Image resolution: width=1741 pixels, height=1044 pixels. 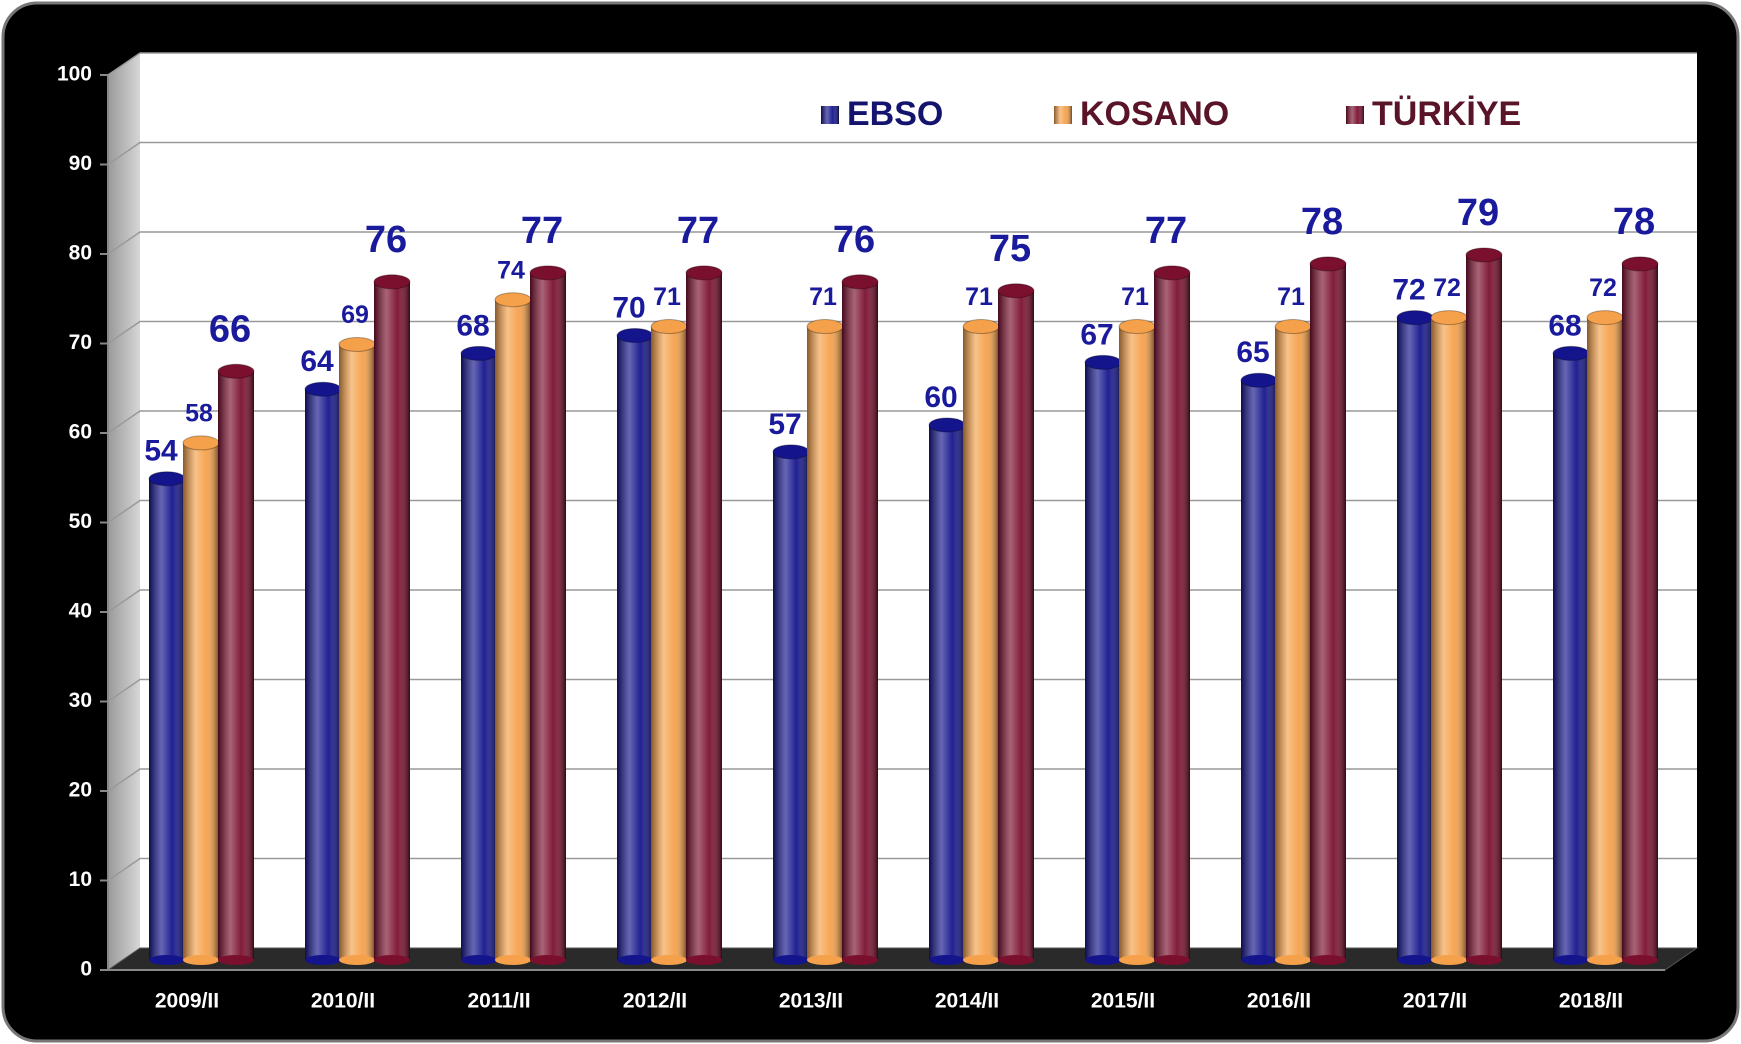 I want to click on value-label: 65, so click(x=1252, y=352).